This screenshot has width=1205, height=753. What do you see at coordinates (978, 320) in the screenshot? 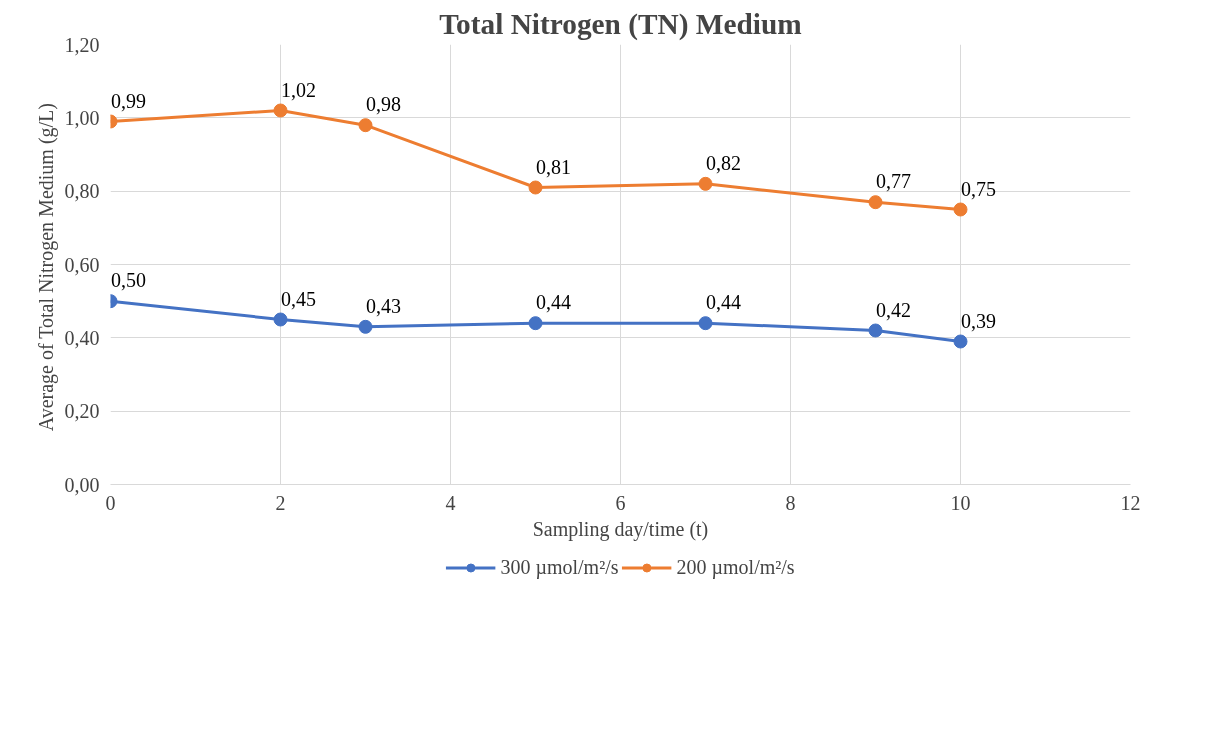
I see `data-label: 0,39` at bounding box center [978, 320].